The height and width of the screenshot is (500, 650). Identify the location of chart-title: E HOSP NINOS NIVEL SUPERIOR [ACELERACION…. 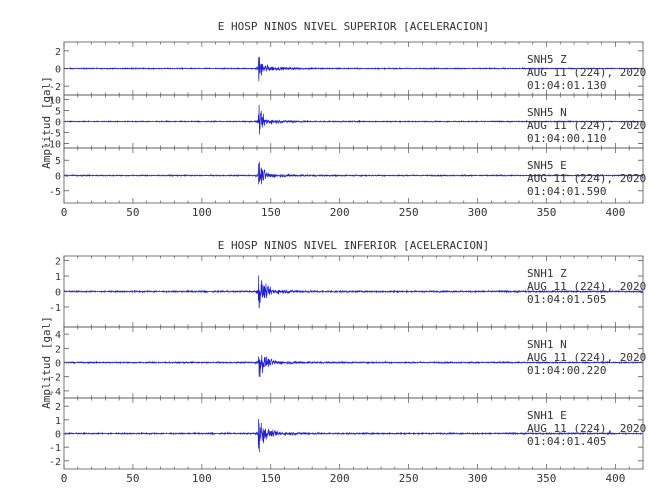
(354, 26).